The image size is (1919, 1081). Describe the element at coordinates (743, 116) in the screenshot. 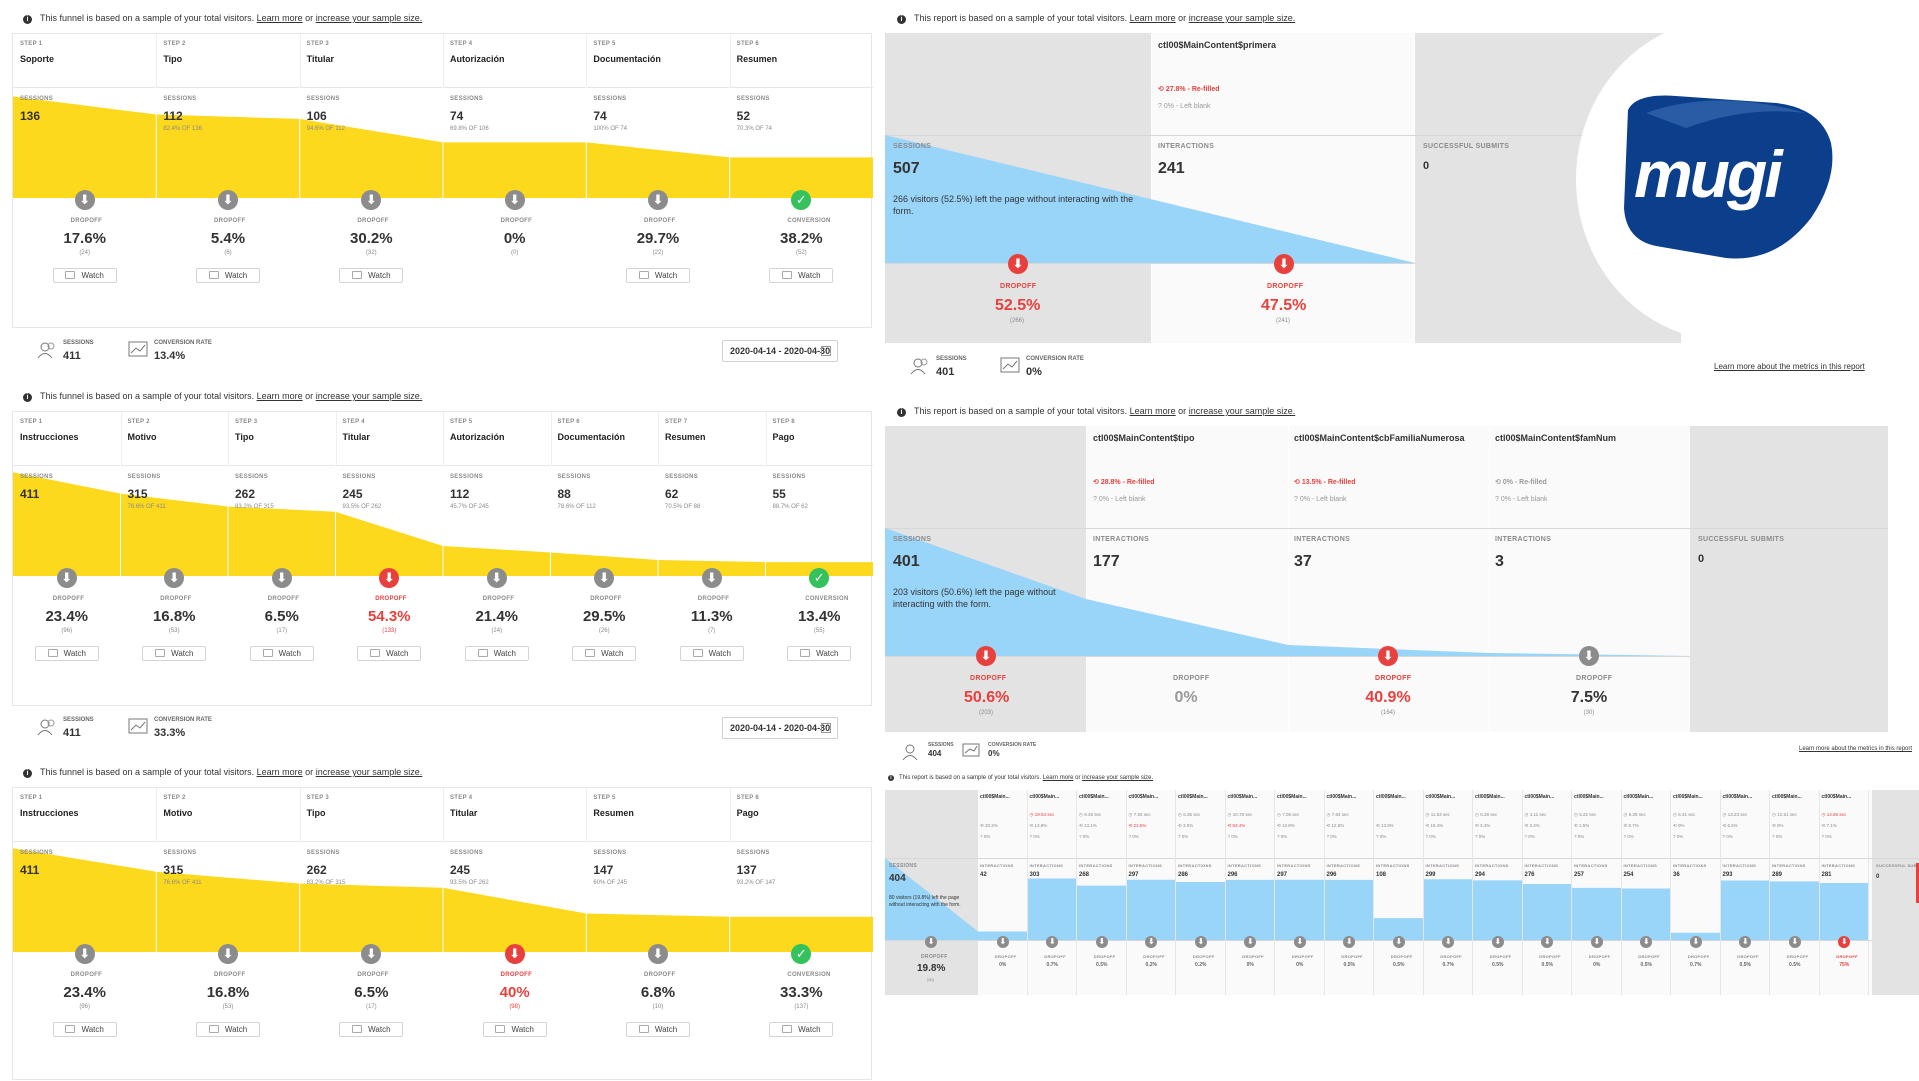

I see `step-sessions: 52` at that location.